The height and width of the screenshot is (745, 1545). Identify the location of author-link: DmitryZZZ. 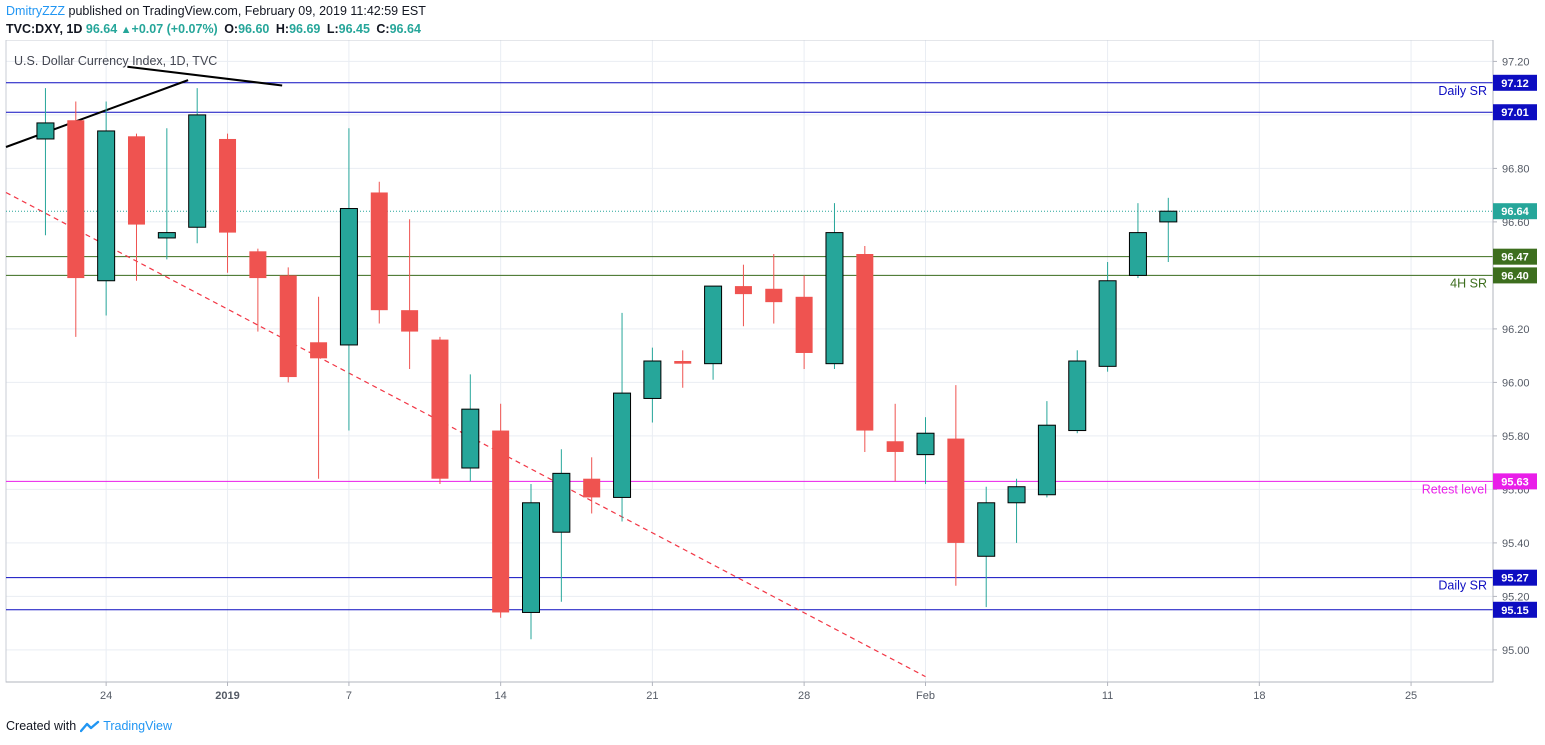
(36, 11).